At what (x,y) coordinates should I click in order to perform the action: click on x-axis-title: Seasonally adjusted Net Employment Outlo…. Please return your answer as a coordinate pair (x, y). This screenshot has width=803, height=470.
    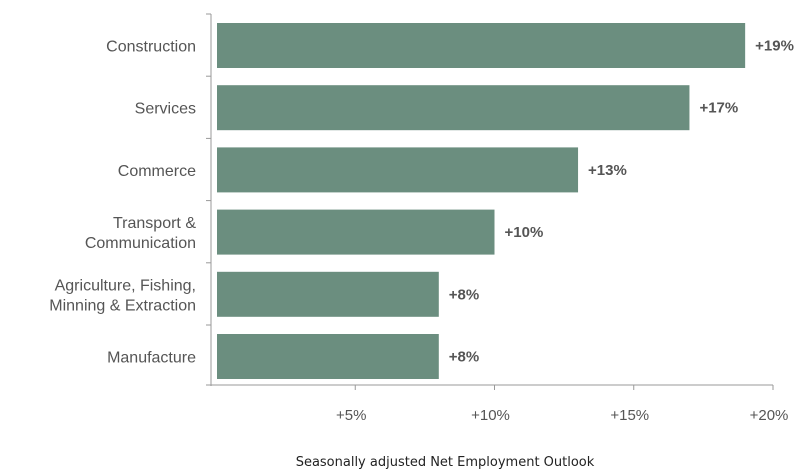
    Looking at the image, I should click on (445, 462).